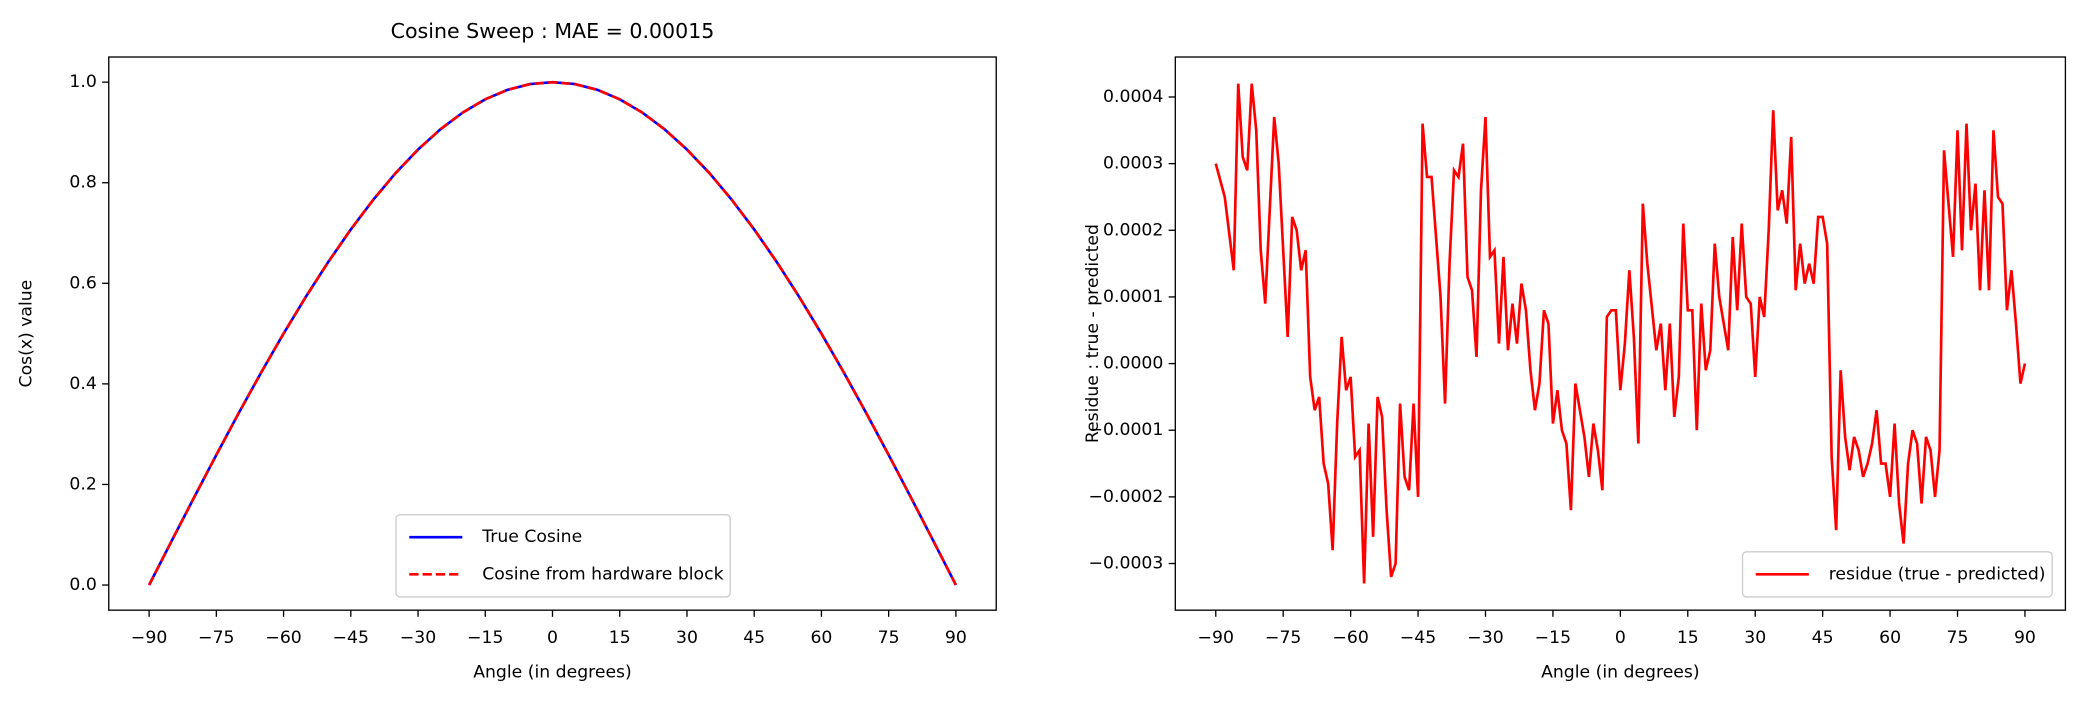  Describe the element at coordinates (1133, 364) in the screenshot. I see `y-tick-label: 0.0000` at that location.